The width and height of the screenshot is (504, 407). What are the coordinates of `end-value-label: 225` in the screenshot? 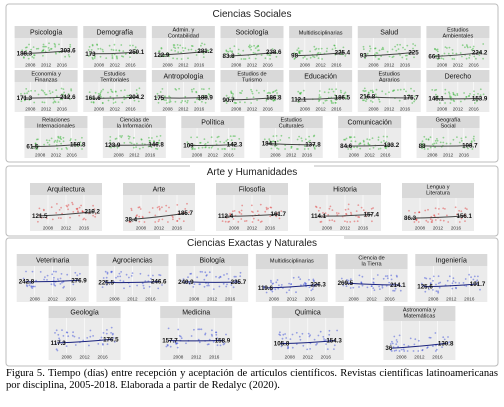 It's located at (413, 53).